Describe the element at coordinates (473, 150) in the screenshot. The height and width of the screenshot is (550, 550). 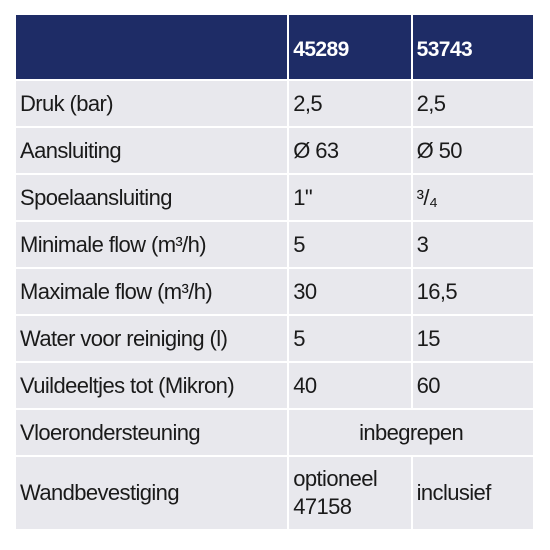
I see `row-value-53743: Ø 50` at that location.